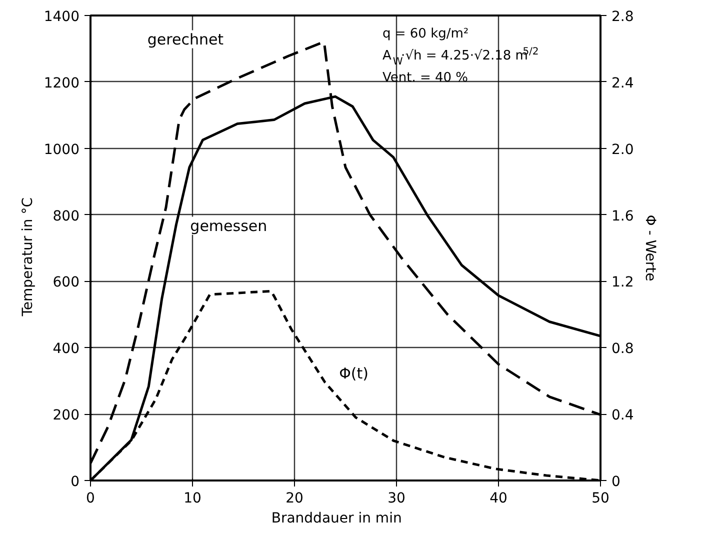  Describe the element at coordinates (28, 257) in the screenshot. I see `y-axis-title: Temperatur in °C` at that location.